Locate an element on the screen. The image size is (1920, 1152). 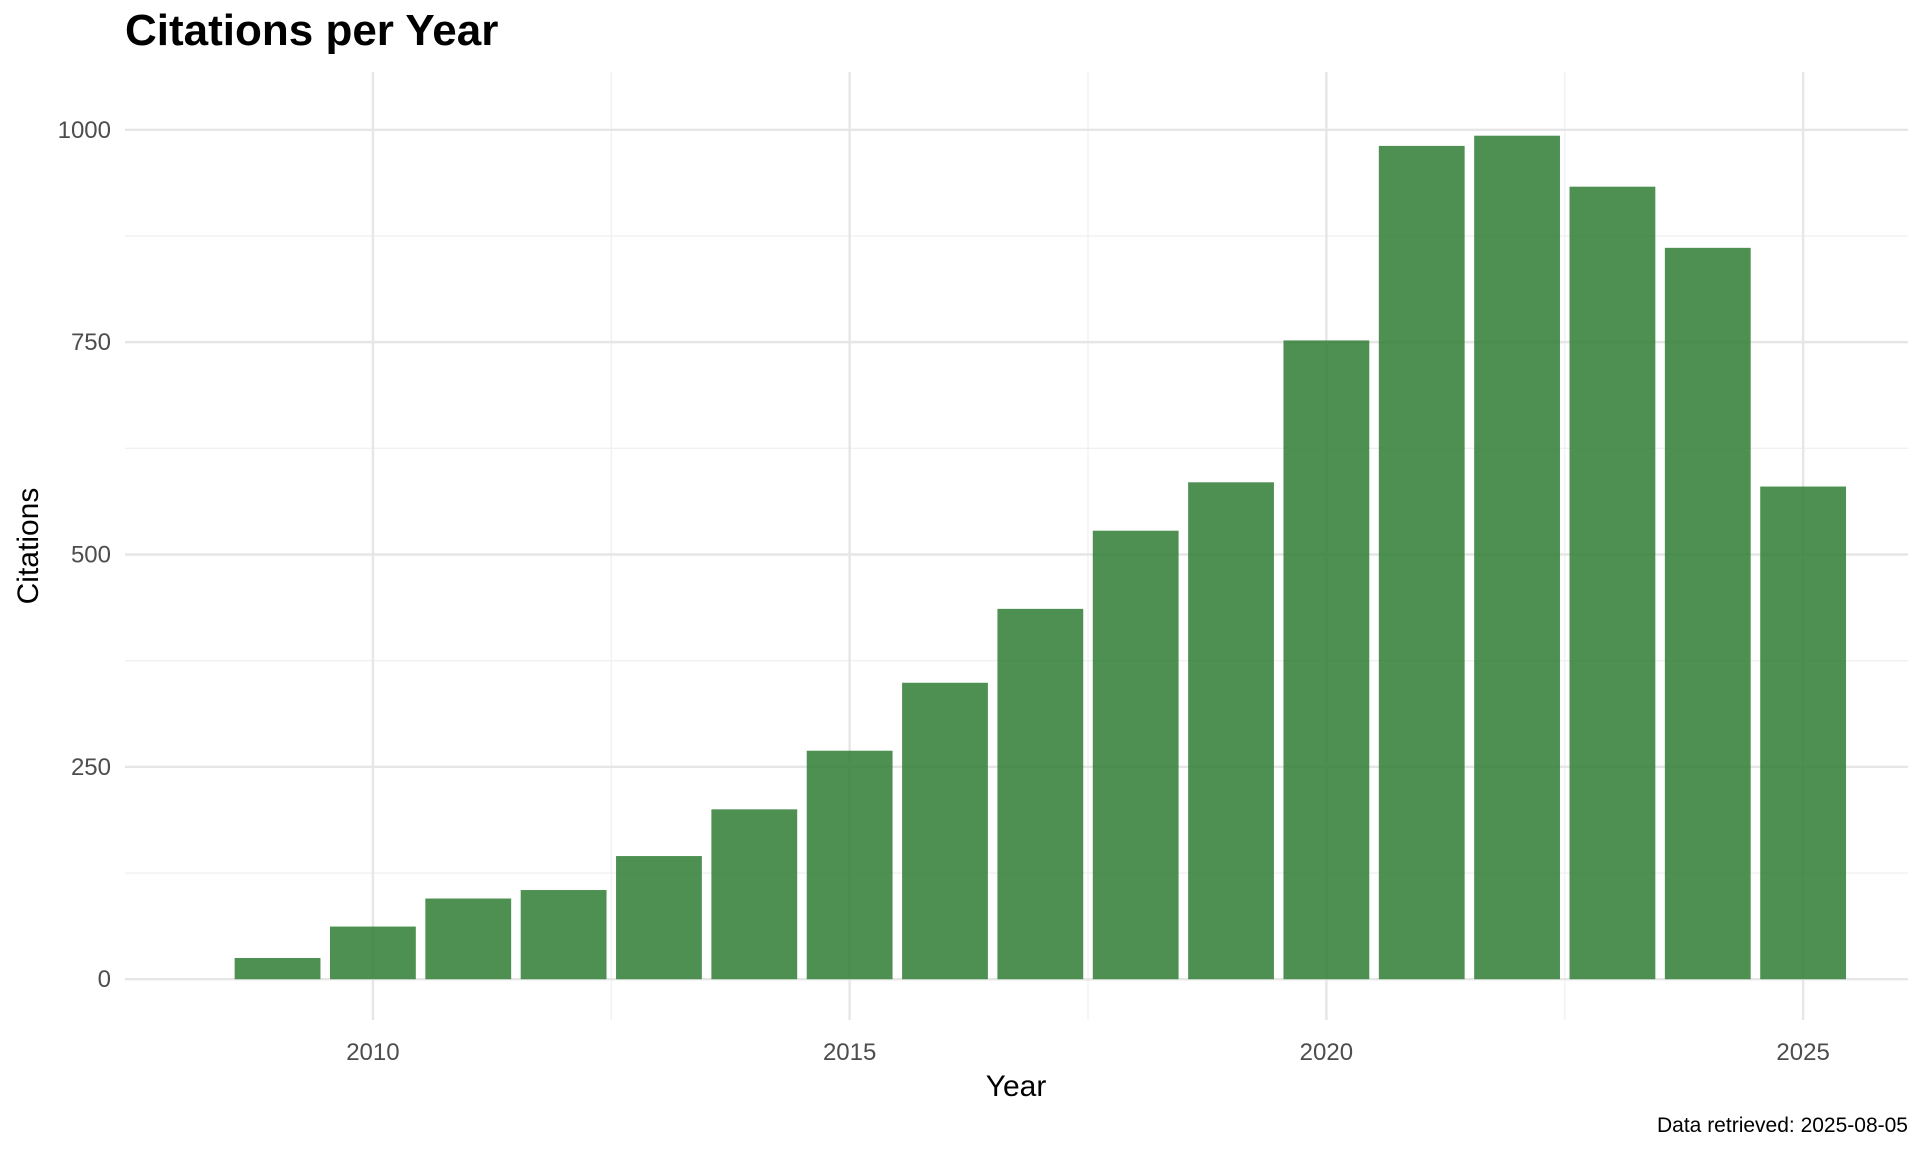
bar-2018 is located at coordinates (1135, 755).